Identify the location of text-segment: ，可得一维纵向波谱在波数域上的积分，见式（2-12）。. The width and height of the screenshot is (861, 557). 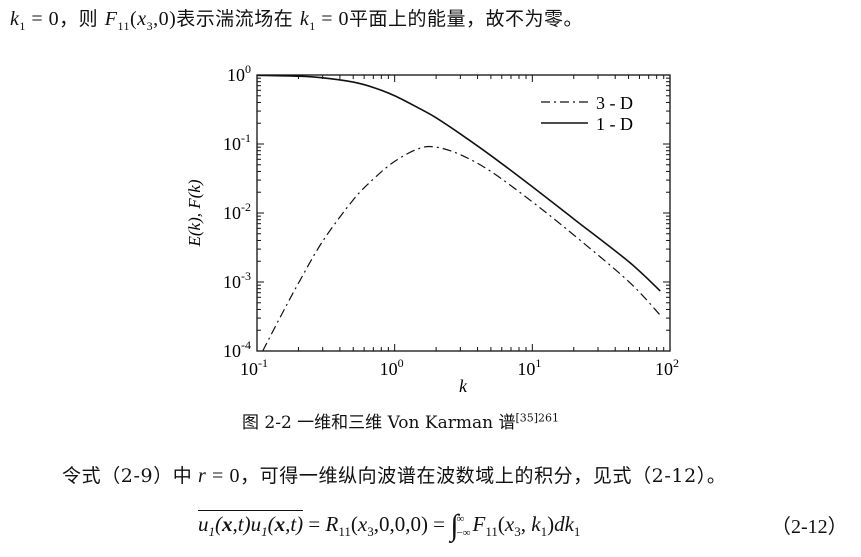
(483, 476).